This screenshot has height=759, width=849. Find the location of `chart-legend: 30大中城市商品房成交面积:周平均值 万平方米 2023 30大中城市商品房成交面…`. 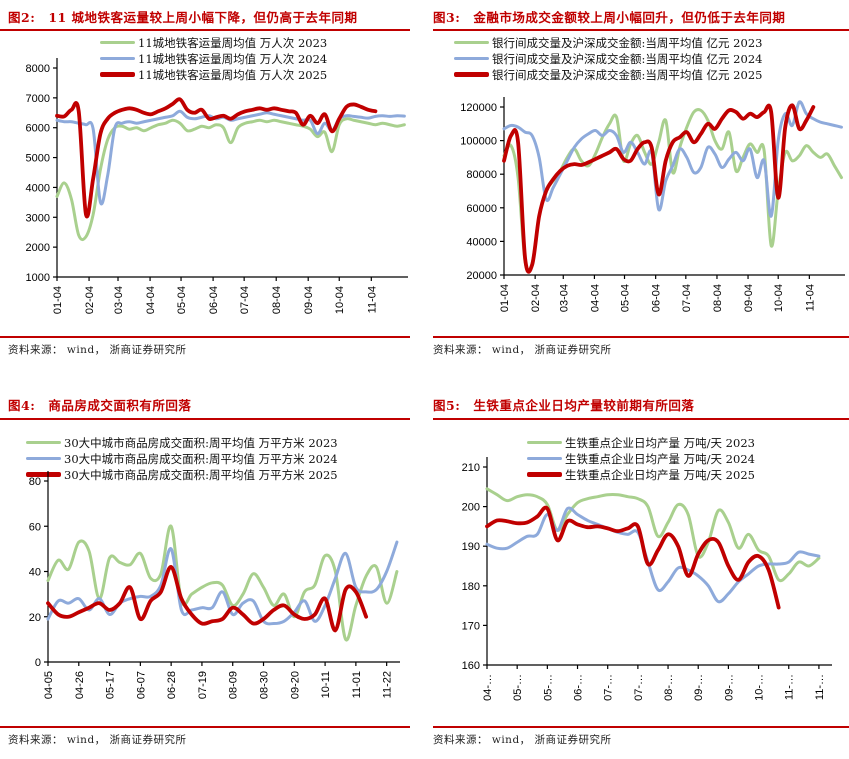

chart-legend: 30大中城市商品房成交面积:周平均值 万平方米 2023 30大中城市商品房成交面… is located at coordinates (182, 459).